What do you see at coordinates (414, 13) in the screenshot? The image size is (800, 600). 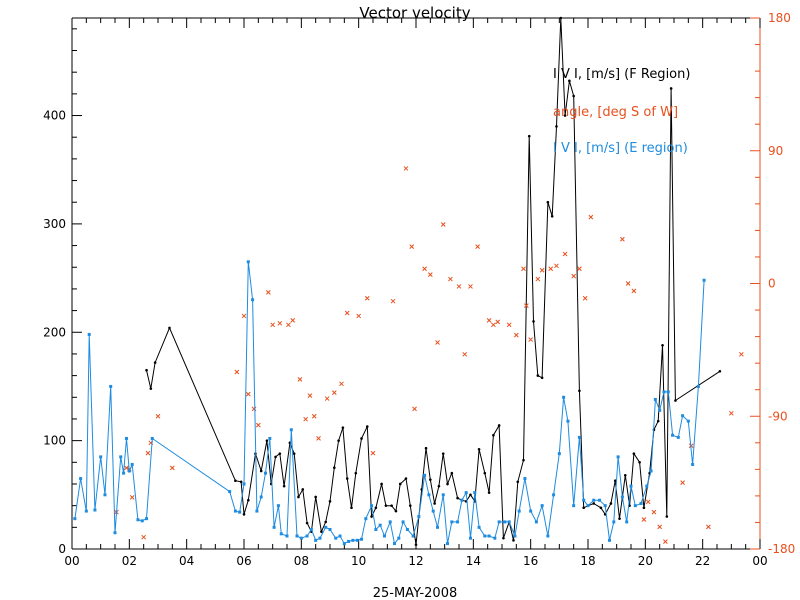 I see `chart-title: Vector velocity` at bounding box center [414, 13].